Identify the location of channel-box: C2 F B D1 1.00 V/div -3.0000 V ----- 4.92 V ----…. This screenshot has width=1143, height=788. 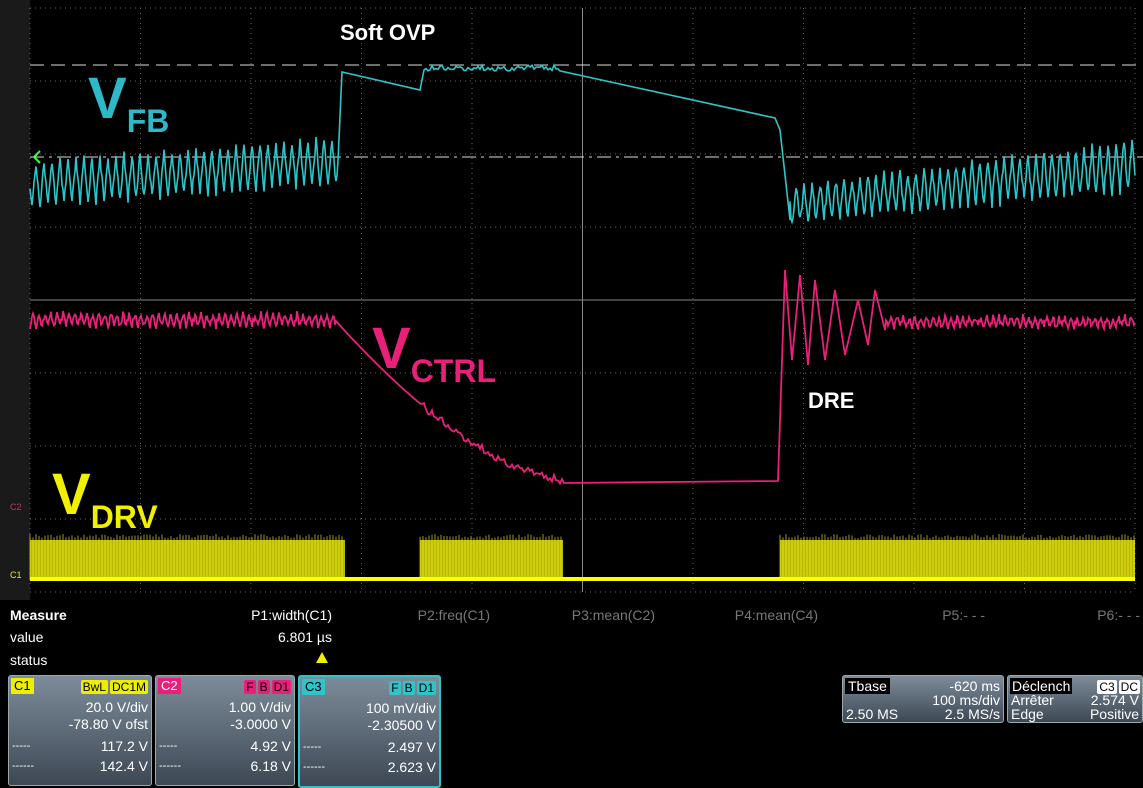
(225, 730).